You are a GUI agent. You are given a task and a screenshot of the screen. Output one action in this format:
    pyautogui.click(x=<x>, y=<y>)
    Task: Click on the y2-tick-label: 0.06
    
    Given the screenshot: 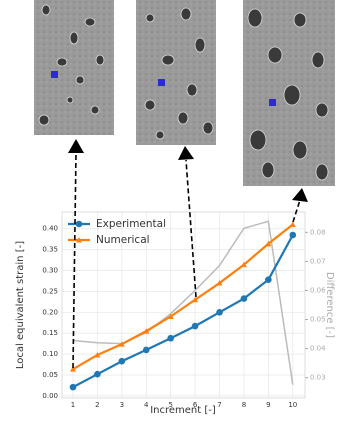 What is the action you would take?
    pyautogui.click(x=318, y=290)
    